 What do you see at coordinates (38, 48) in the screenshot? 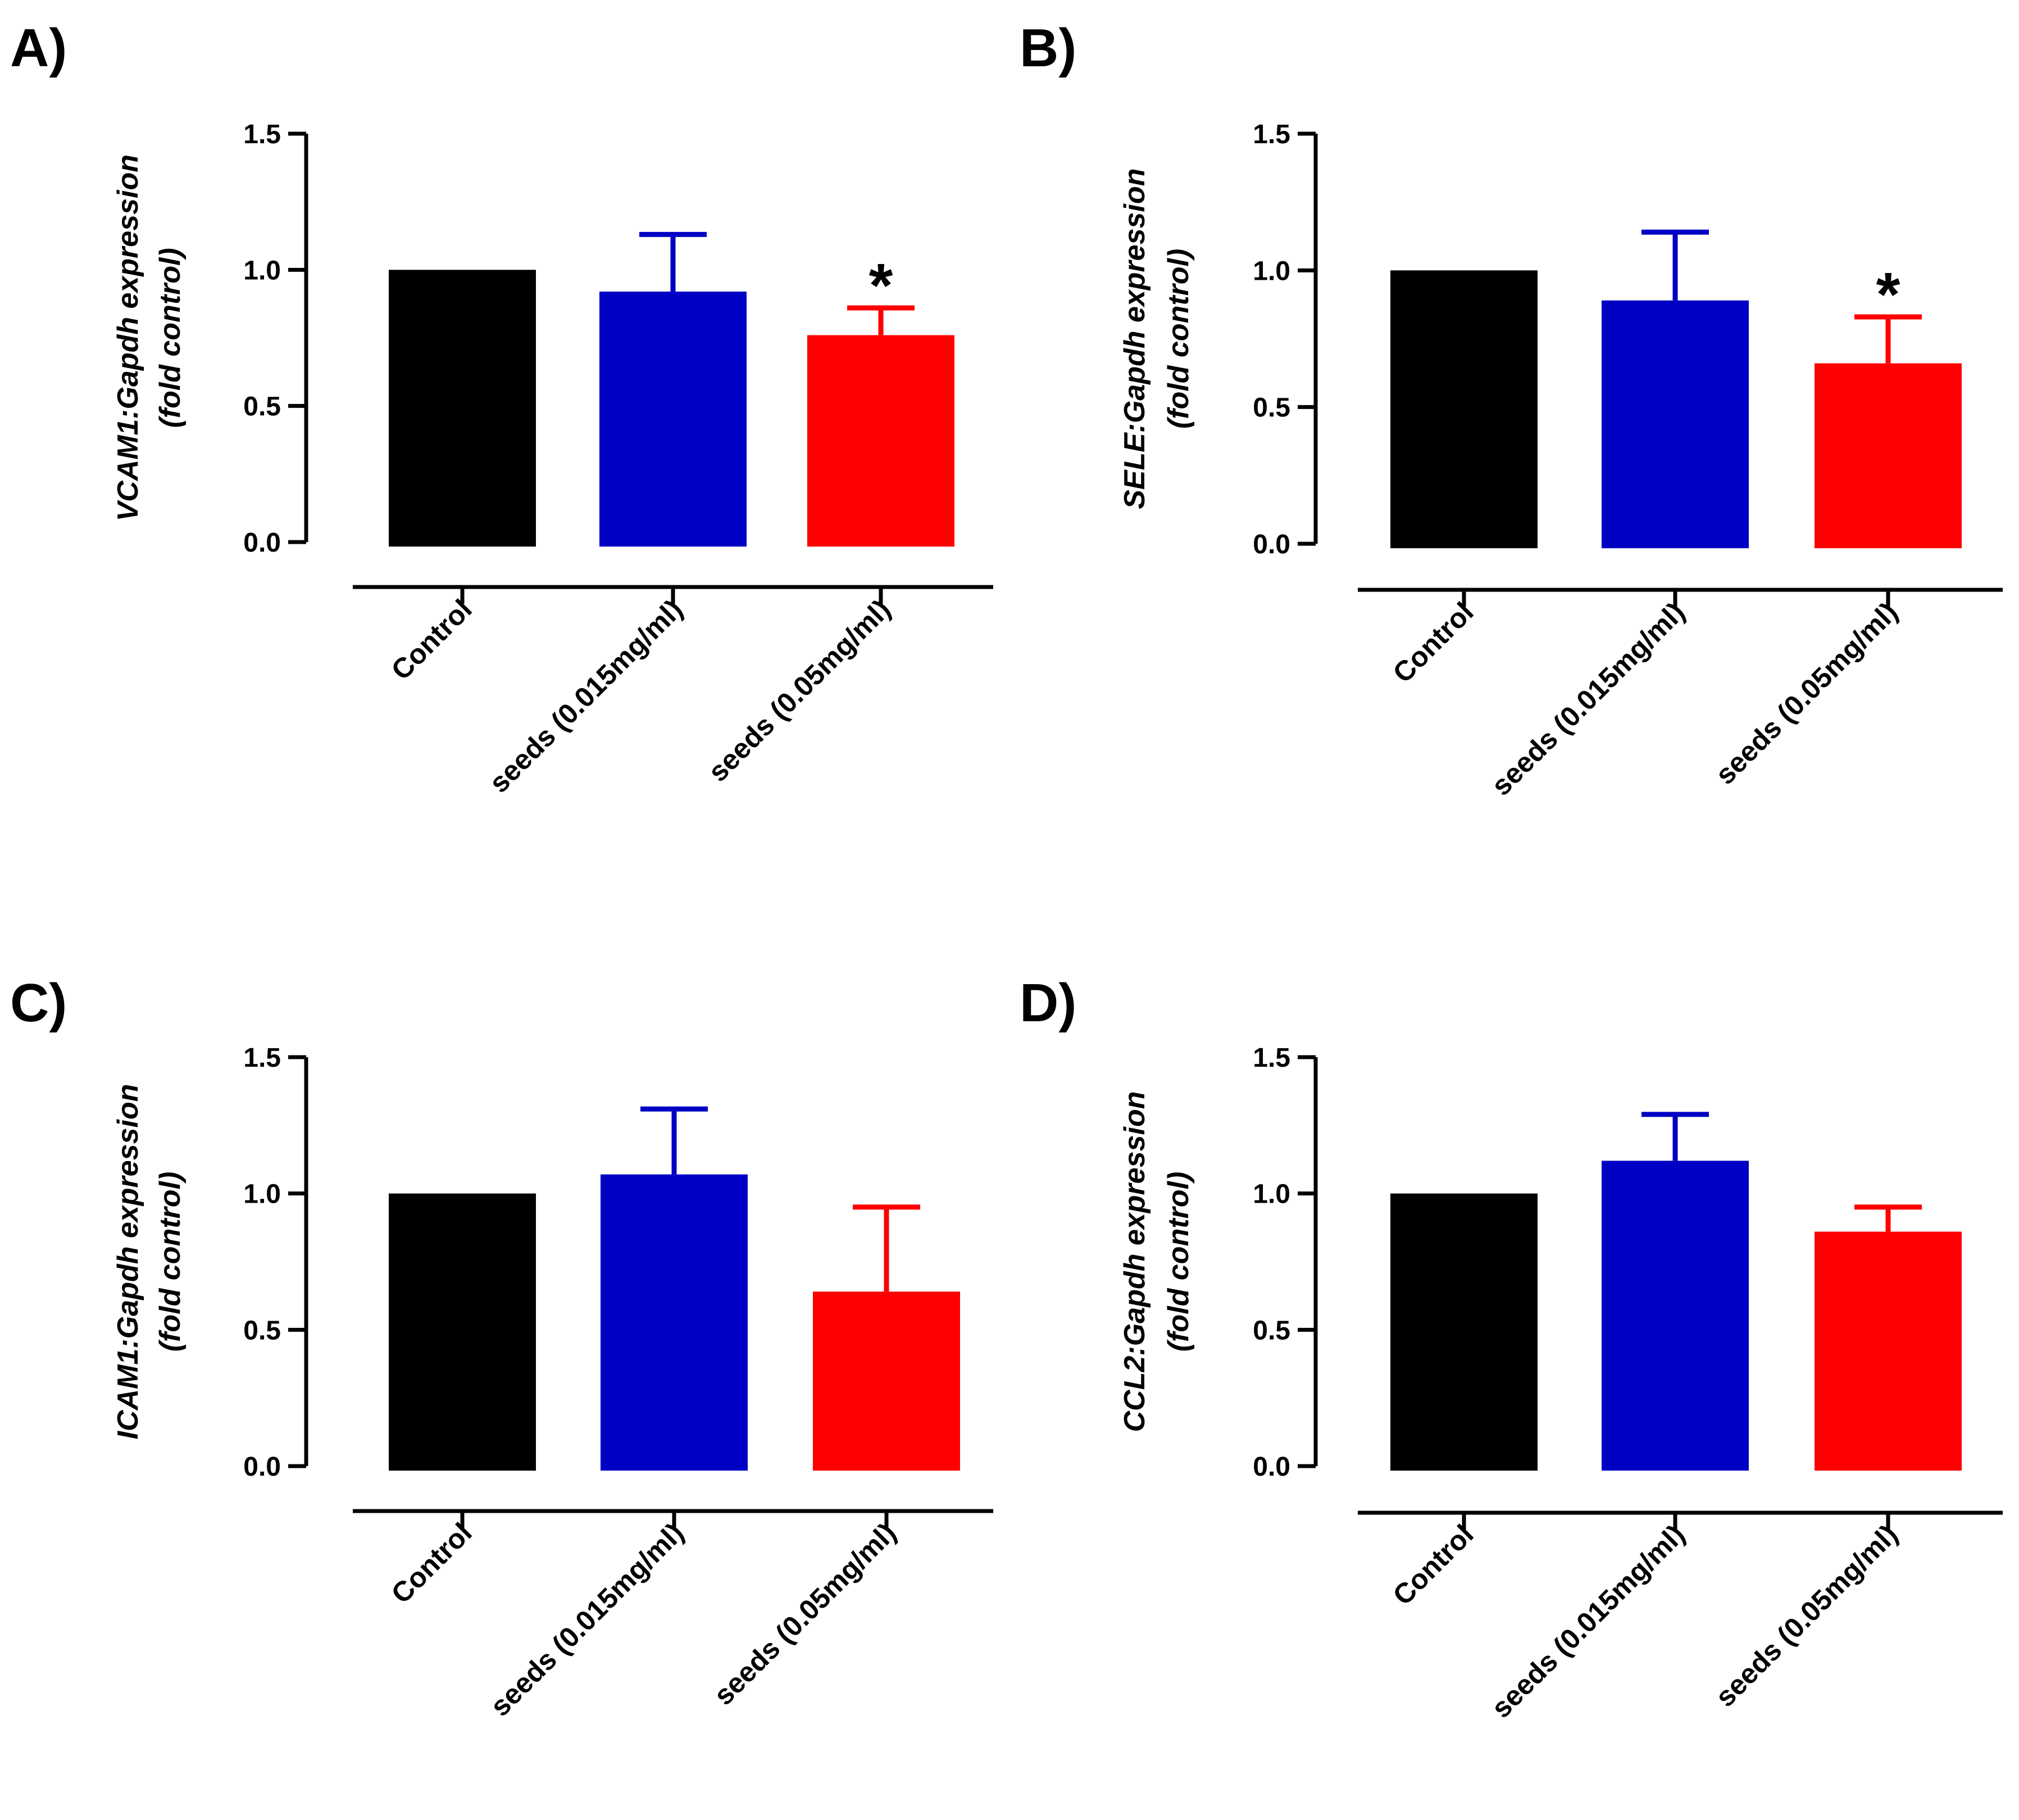
I see `panel-label: A)` at bounding box center [38, 48].